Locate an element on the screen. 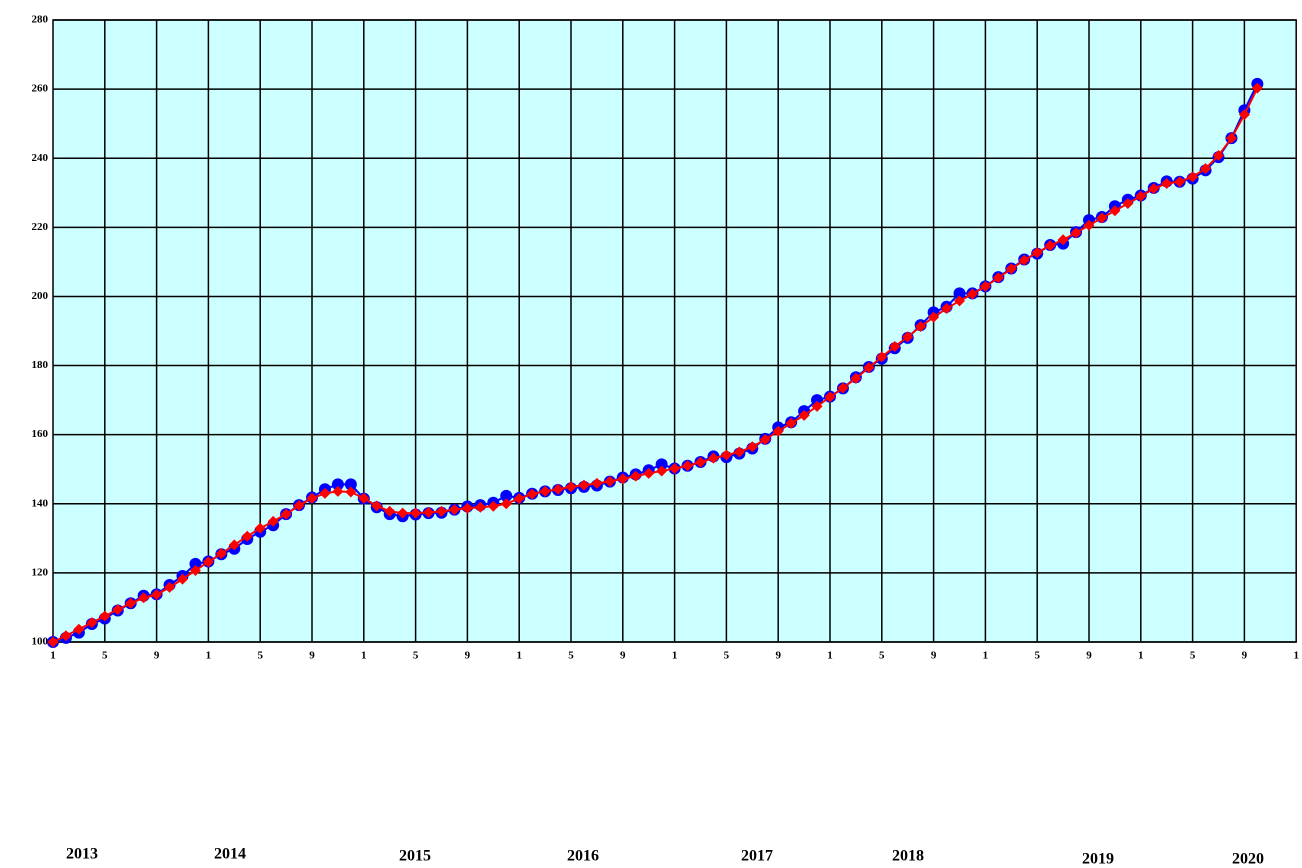  year-label: 2014 is located at coordinates (230, 854).